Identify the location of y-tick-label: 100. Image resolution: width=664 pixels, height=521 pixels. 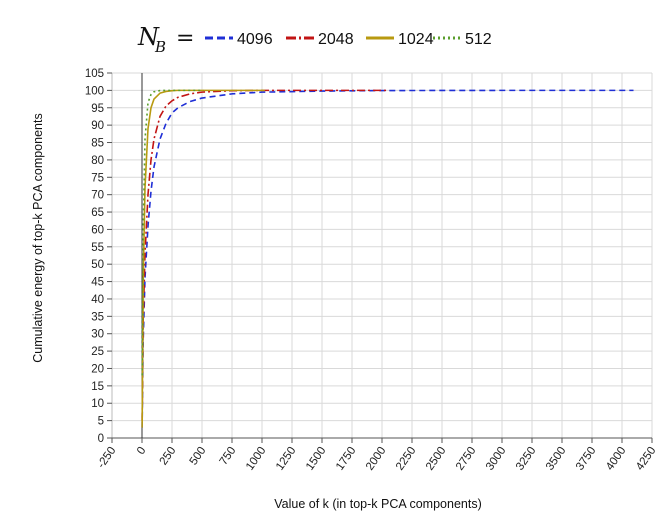
(94, 91).